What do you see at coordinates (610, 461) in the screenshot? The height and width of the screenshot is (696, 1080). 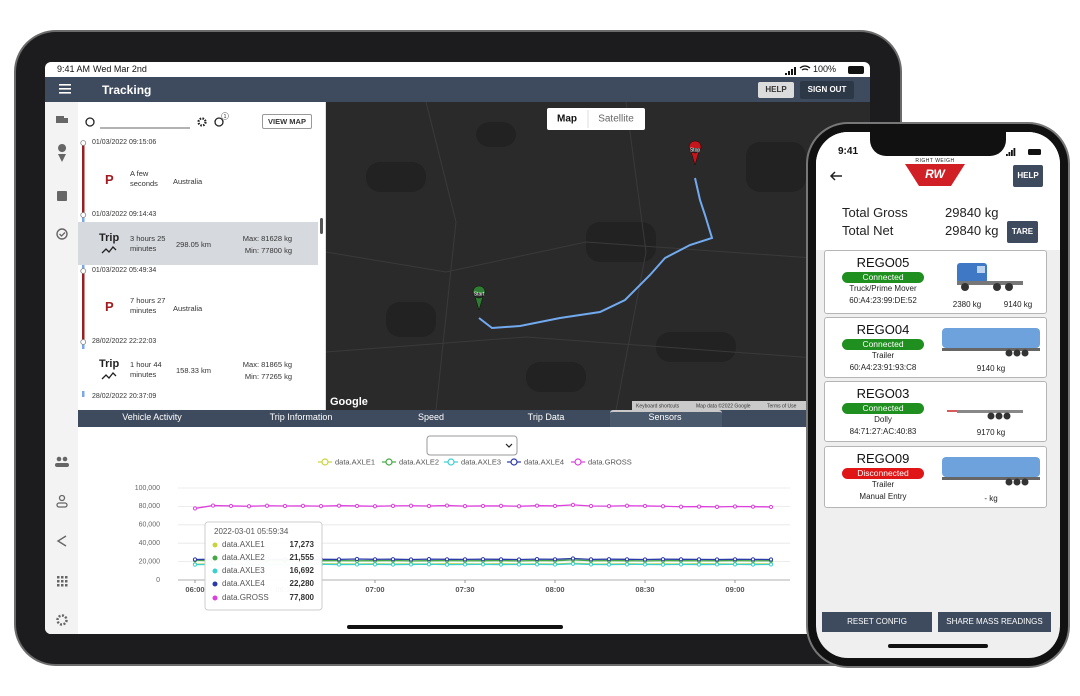 I see `legend-label: data.GROSS` at bounding box center [610, 461].